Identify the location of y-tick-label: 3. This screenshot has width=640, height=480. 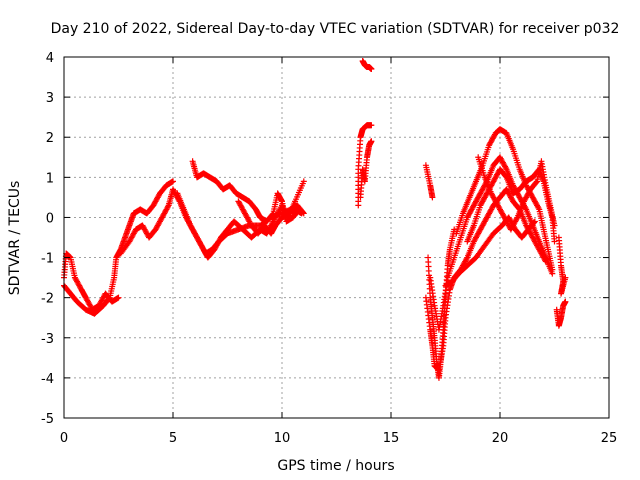
(50, 98).